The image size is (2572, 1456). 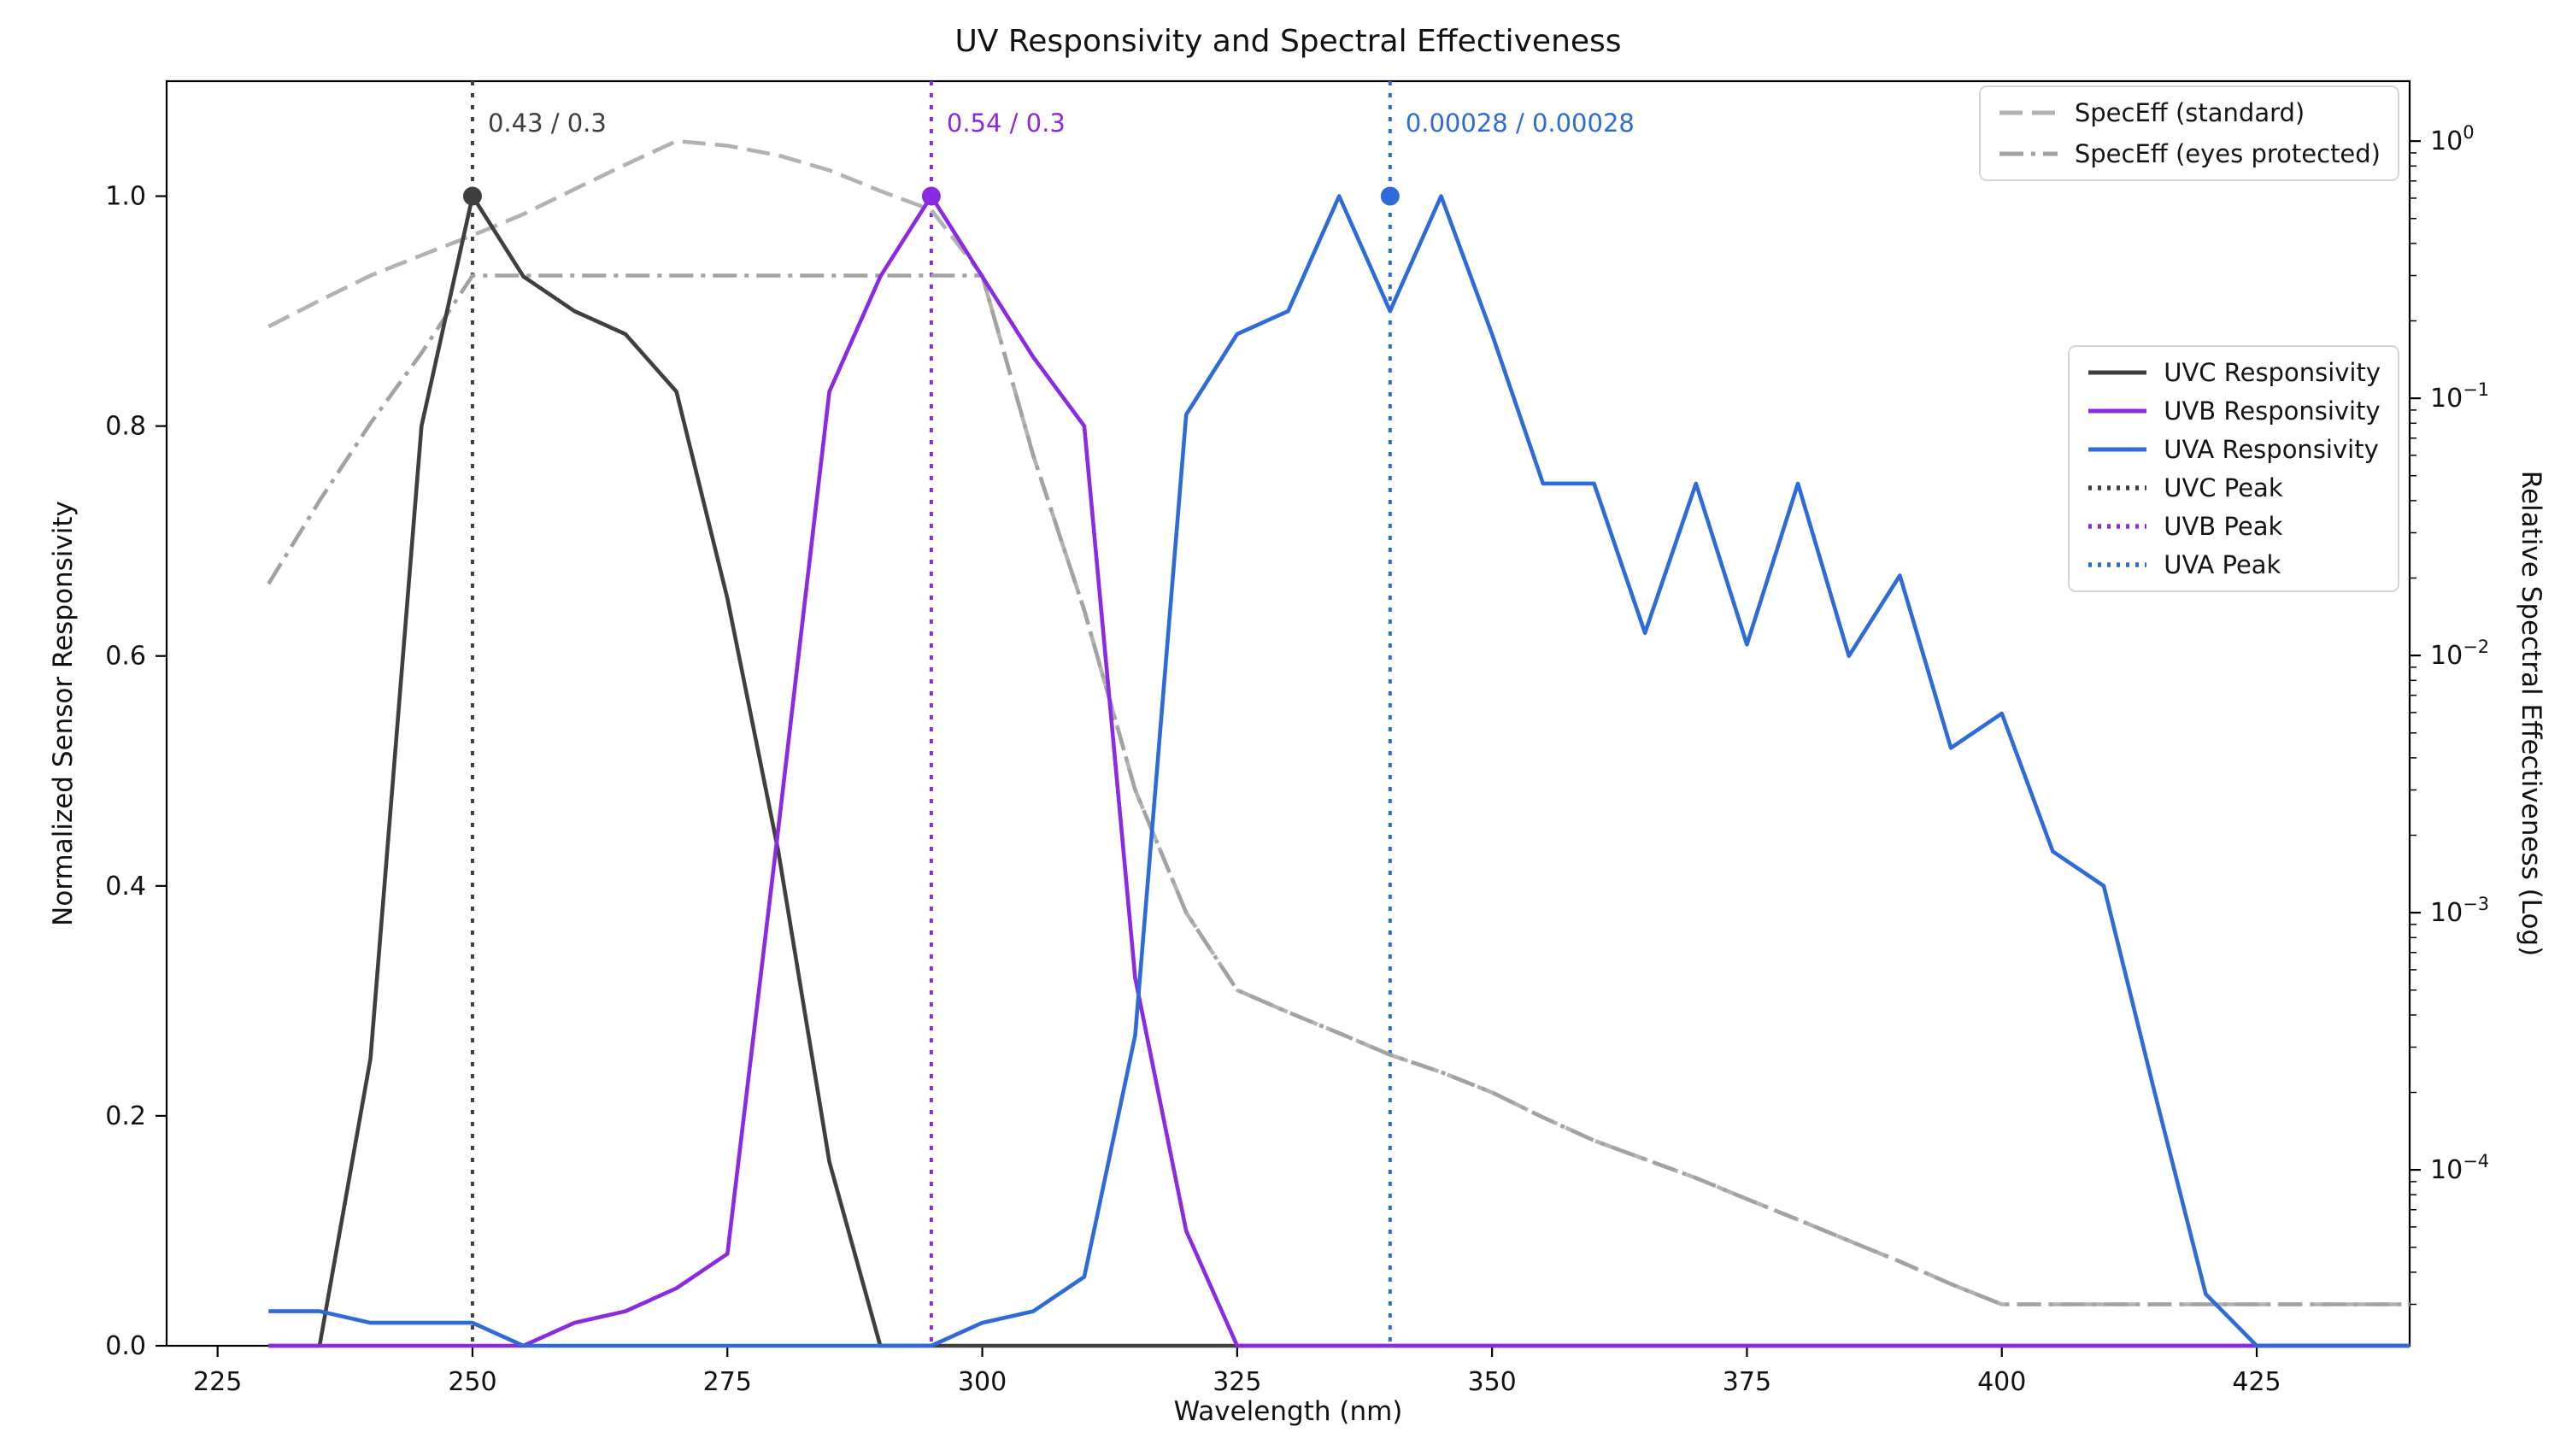 What do you see at coordinates (931, 196) in the screenshot?
I see `peak-marker-uvb-peak` at bounding box center [931, 196].